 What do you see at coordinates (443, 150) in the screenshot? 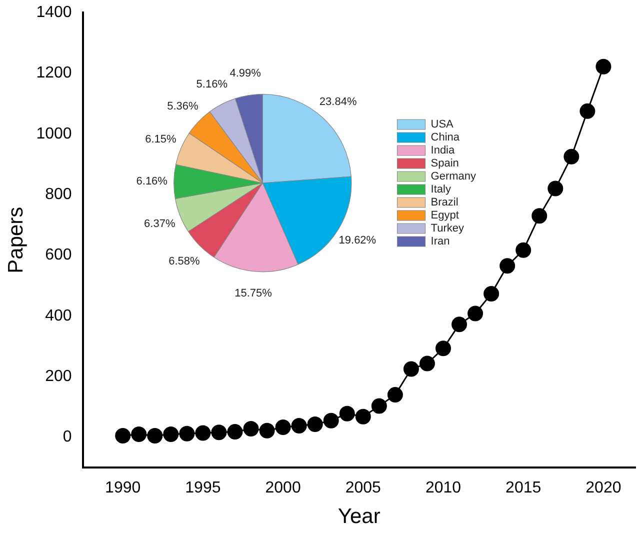
I see `legend-label: India` at bounding box center [443, 150].